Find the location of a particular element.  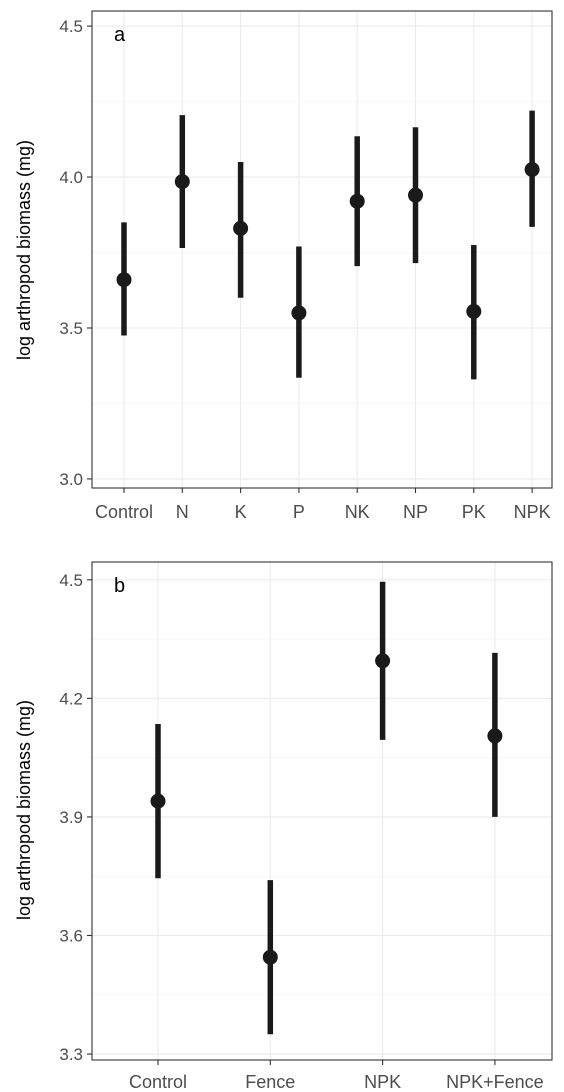

data-point-k is located at coordinates (241, 228).